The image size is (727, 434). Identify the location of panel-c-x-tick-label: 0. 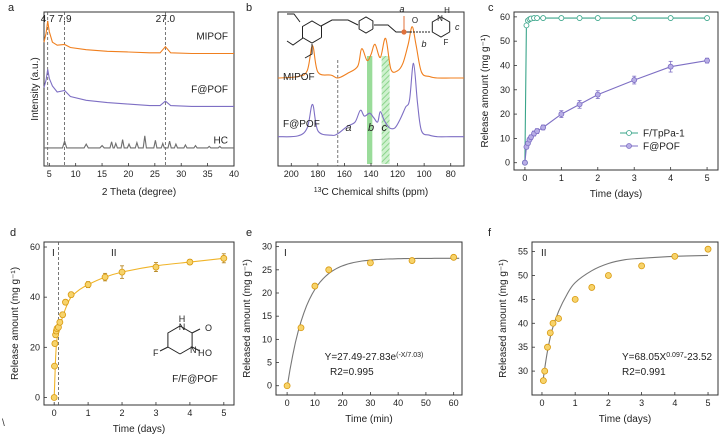
(524, 178).